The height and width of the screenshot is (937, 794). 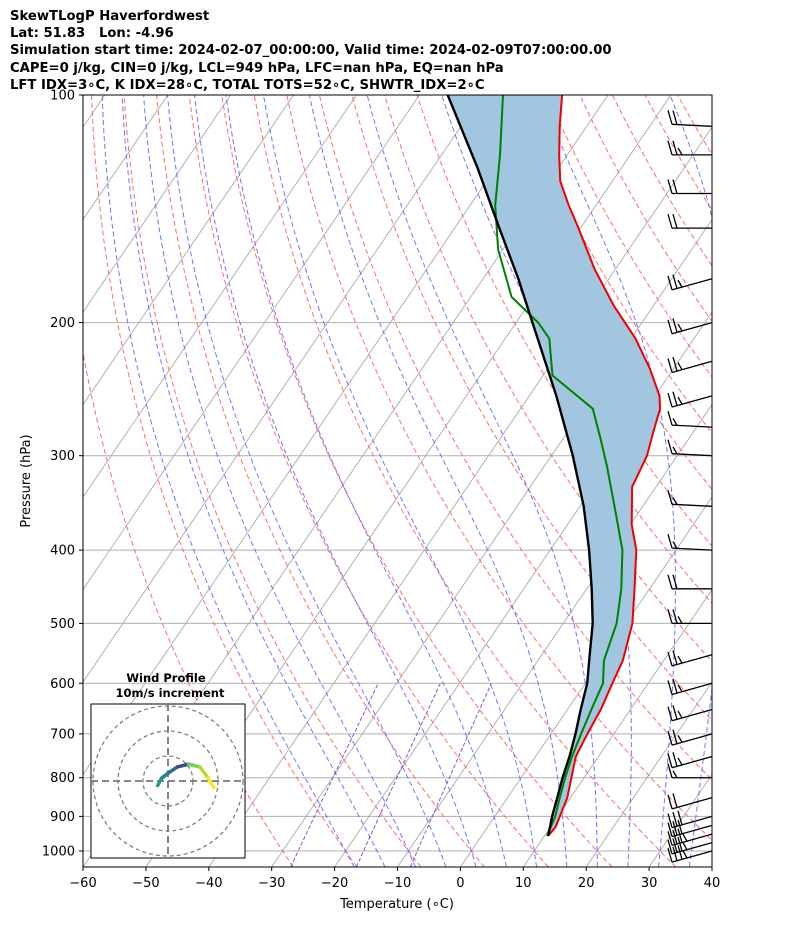 I want to click on parcel-path-line, so click(x=520, y=466).